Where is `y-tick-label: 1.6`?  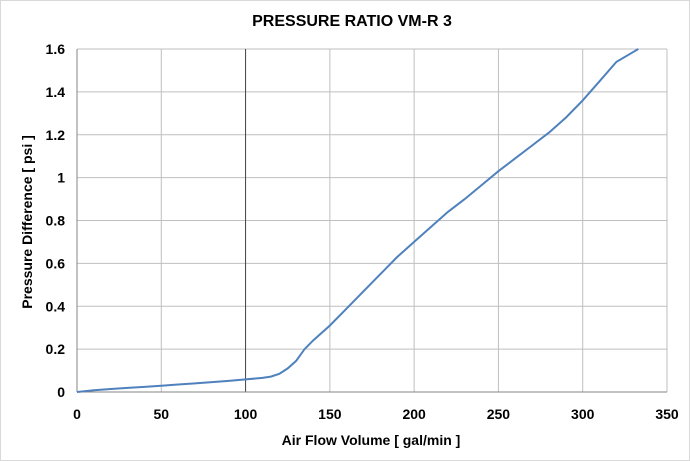
y-tick-label: 1.6 is located at coordinates (56, 49).